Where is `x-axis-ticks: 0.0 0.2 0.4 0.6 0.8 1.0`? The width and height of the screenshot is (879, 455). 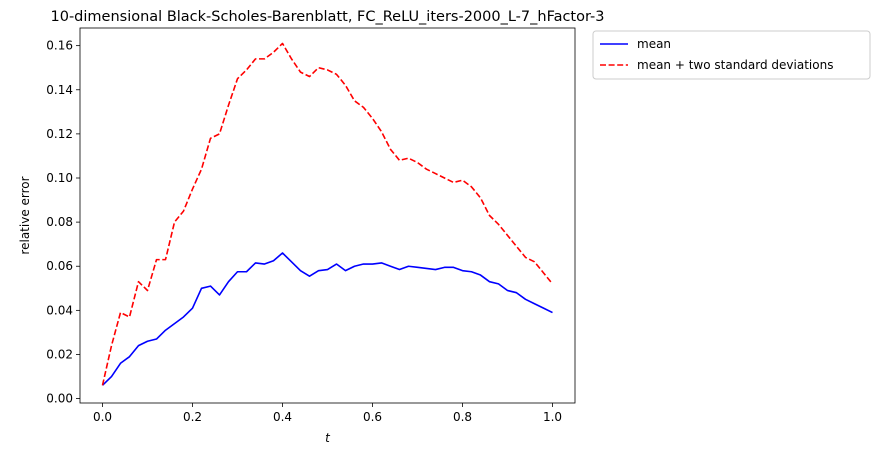 x-axis-ticks: 0.0 0.2 0.4 0.6 0.8 1.0 is located at coordinates (327, 413).